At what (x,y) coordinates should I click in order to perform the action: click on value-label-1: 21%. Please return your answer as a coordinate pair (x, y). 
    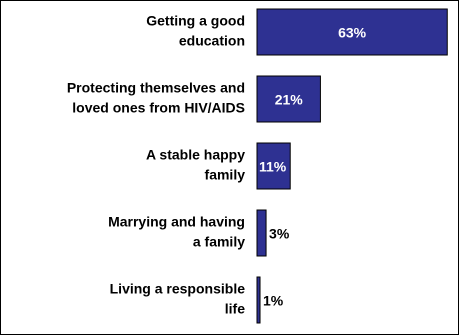
    Looking at the image, I should click on (289, 100).